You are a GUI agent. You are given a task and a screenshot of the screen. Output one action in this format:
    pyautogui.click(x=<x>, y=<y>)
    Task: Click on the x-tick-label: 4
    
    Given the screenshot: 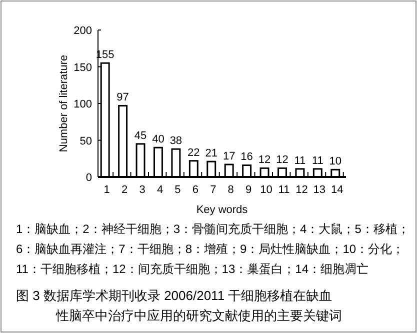 What is the action you would take?
    pyautogui.click(x=160, y=190)
    